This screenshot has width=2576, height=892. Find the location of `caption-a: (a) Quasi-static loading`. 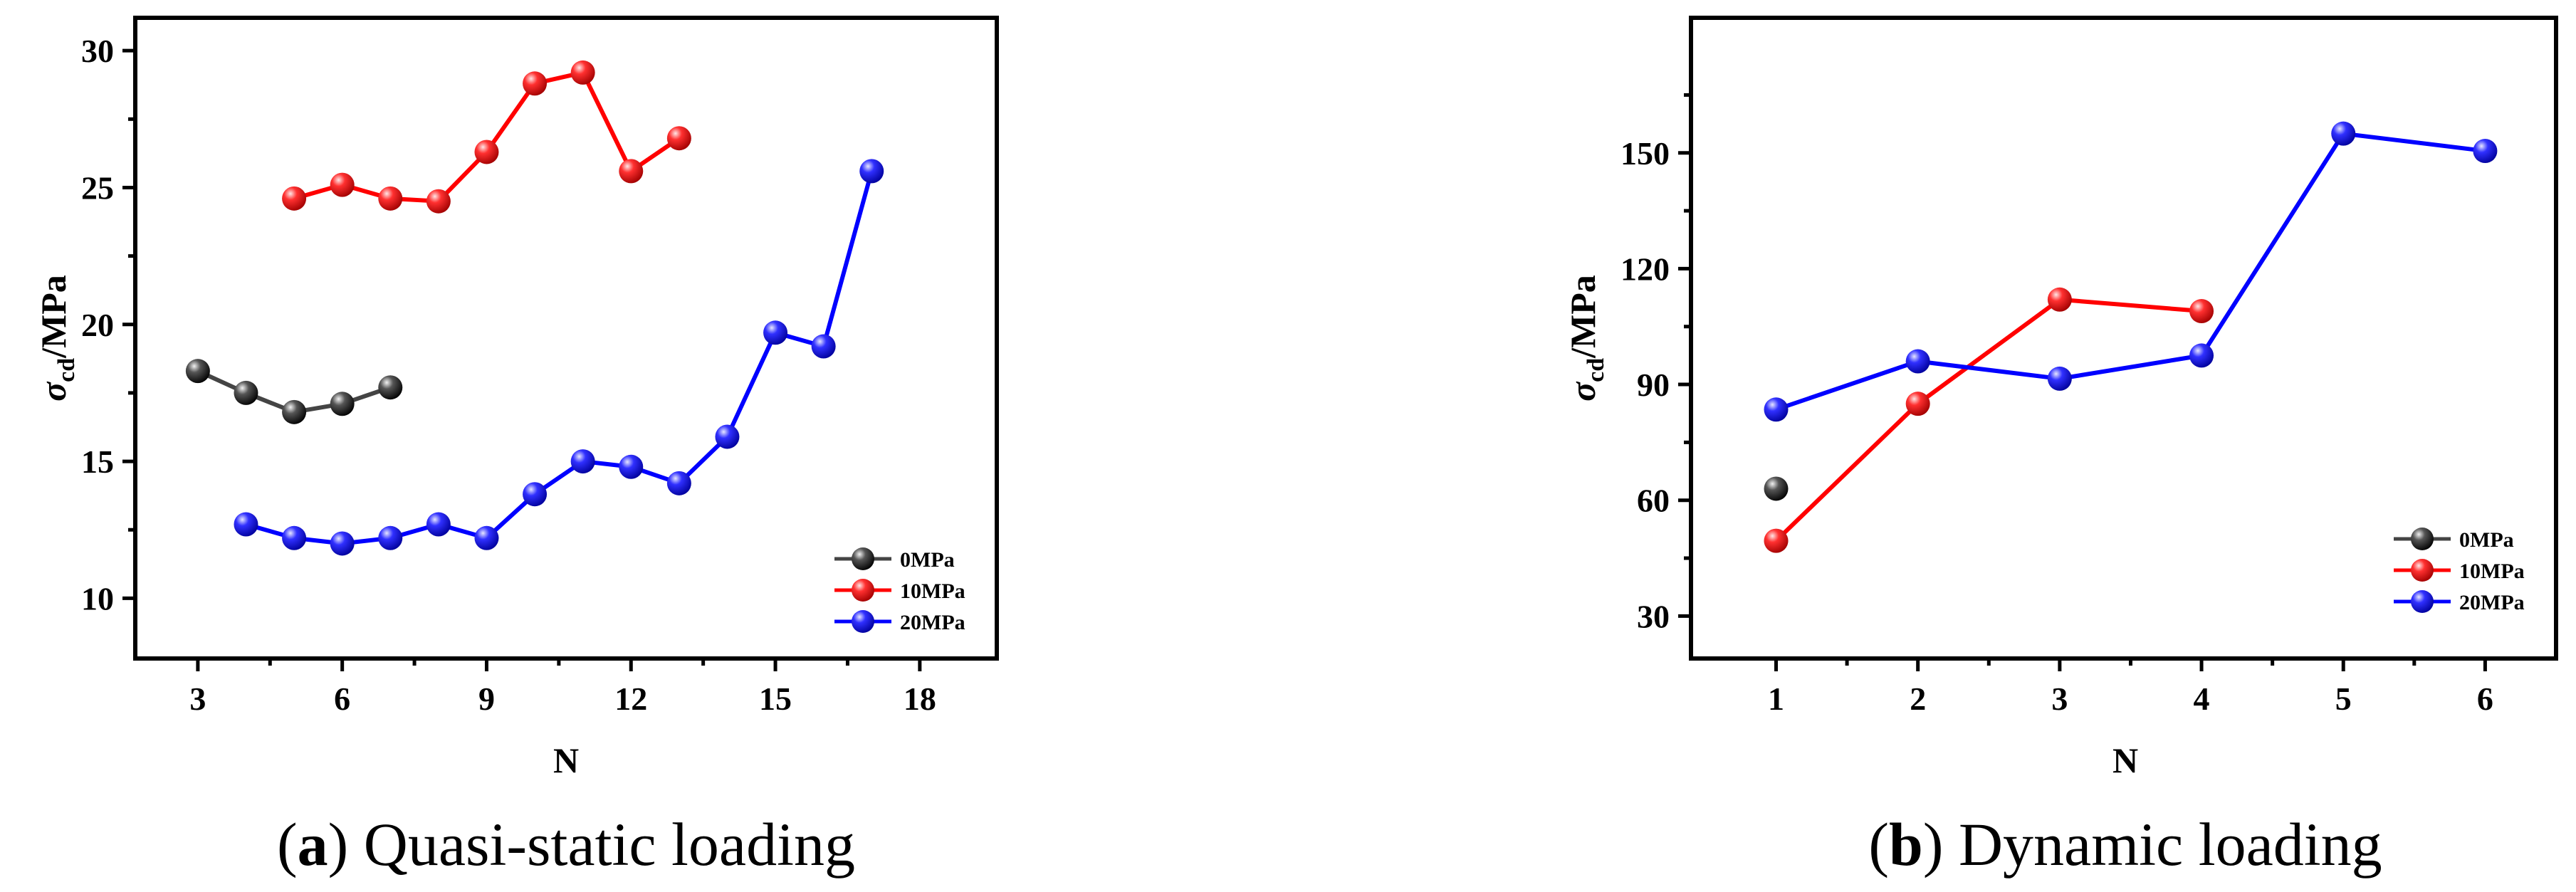

caption-a: (a) Quasi-static loading is located at coordinates (566, 844).